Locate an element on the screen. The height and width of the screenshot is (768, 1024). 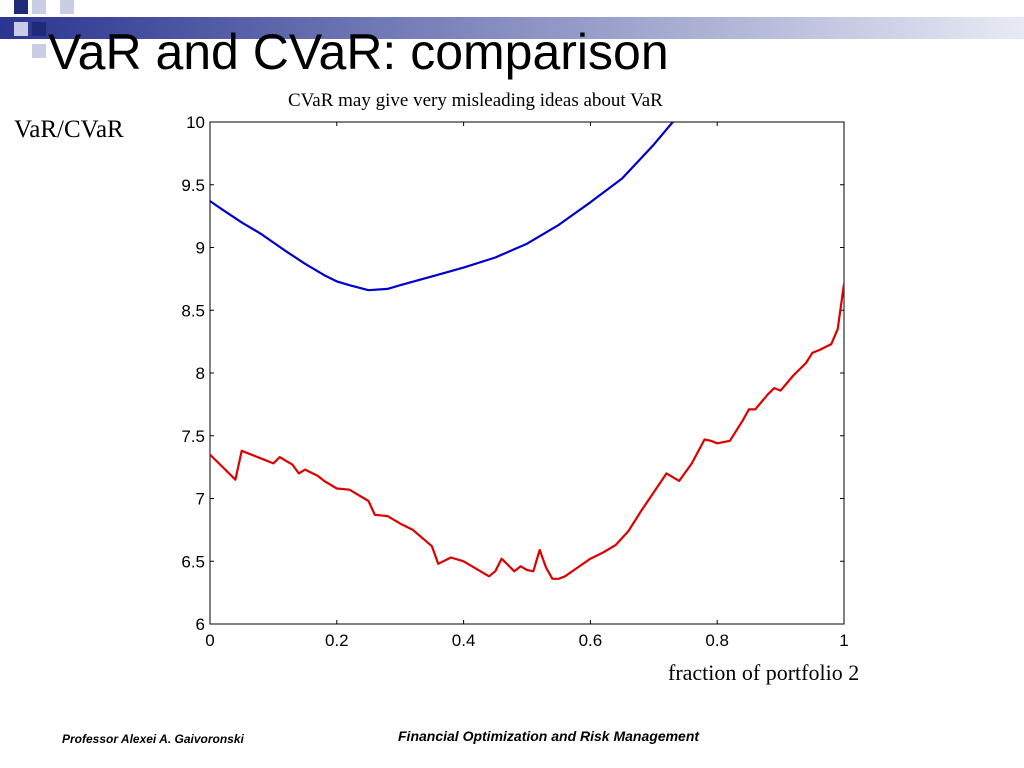
footer-author: Professor Alexei A. Gaivoronski is located at coordinates (153, 739).